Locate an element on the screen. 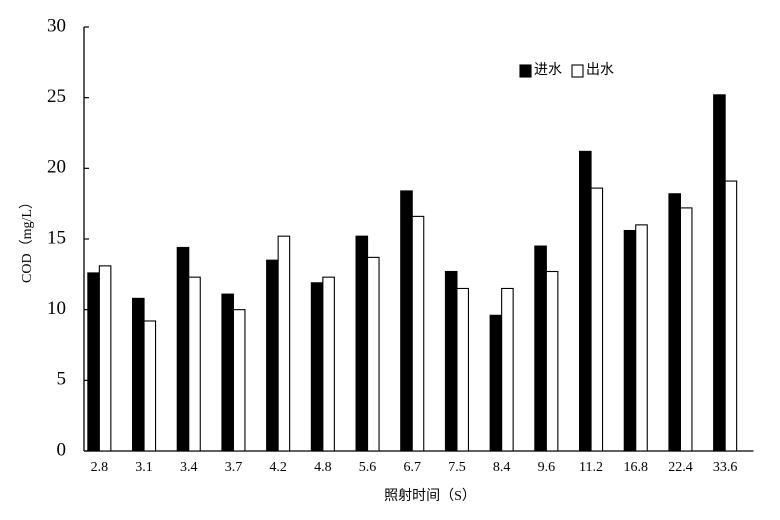  x-tick-label: 16.8 is located at coordinates (636, 467).